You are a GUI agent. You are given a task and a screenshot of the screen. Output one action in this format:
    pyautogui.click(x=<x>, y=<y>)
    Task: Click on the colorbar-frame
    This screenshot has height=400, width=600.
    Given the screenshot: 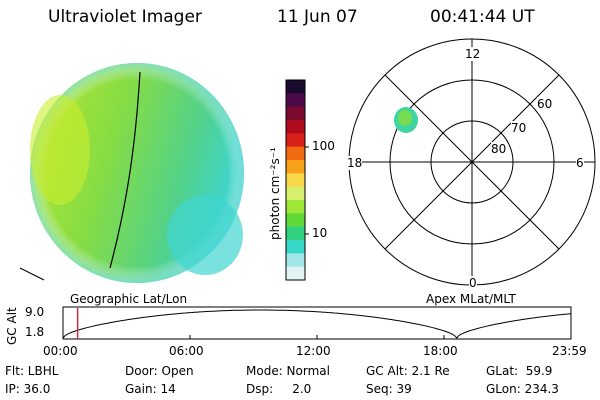 What is the action you would take?
    pyautogui.click(x=295, y=180)
    